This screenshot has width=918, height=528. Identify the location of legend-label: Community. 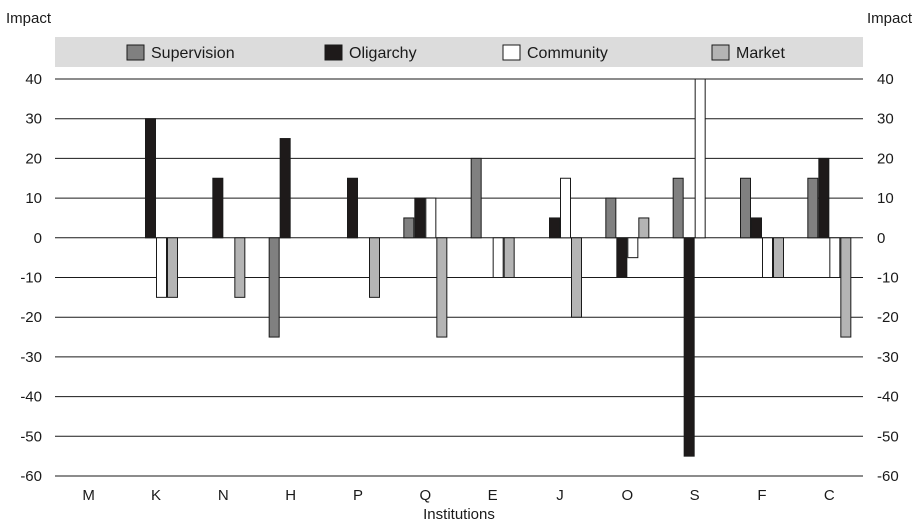
(567, 53).